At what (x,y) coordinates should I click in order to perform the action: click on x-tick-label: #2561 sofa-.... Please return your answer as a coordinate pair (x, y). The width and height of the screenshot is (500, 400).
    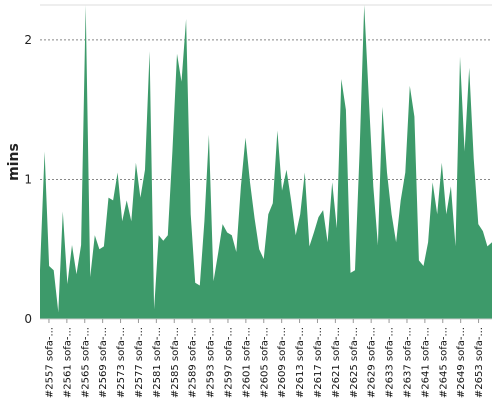
    Looking at the image, I should click on (67, 362).